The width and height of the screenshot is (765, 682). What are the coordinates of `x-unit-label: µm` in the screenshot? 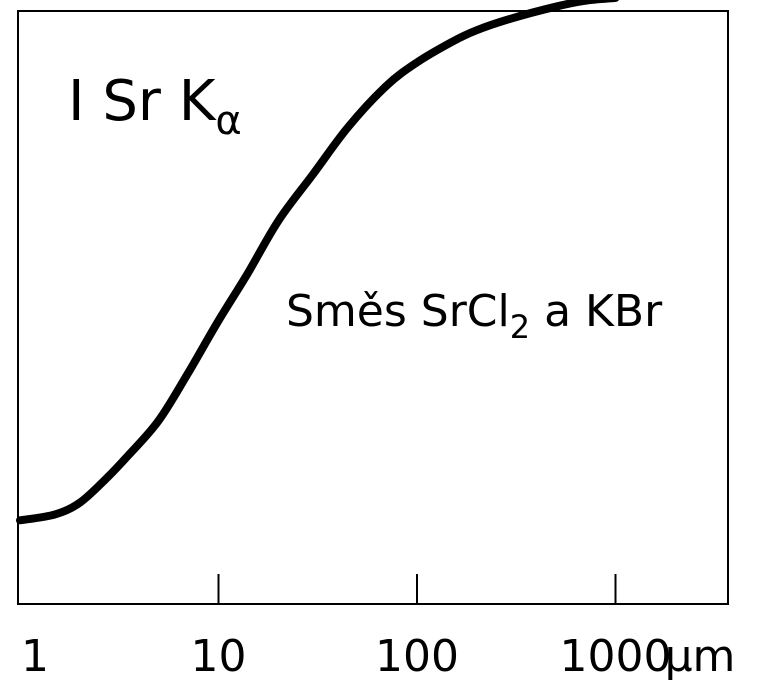 It's located at (700, 656).